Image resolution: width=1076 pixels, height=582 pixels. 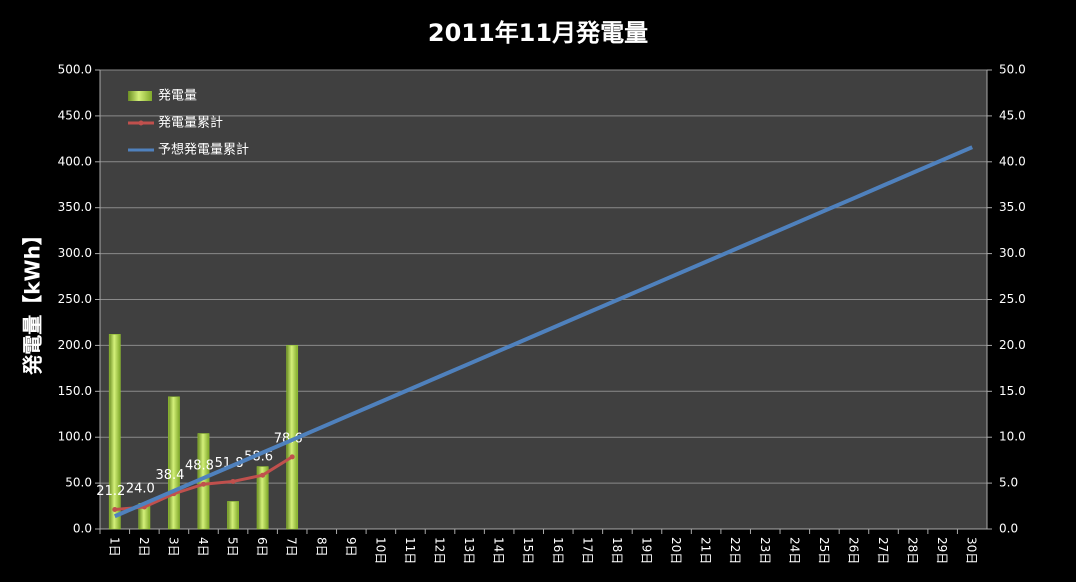 I want to click on x-tick-label: 21日, so click(x=706, y=550).